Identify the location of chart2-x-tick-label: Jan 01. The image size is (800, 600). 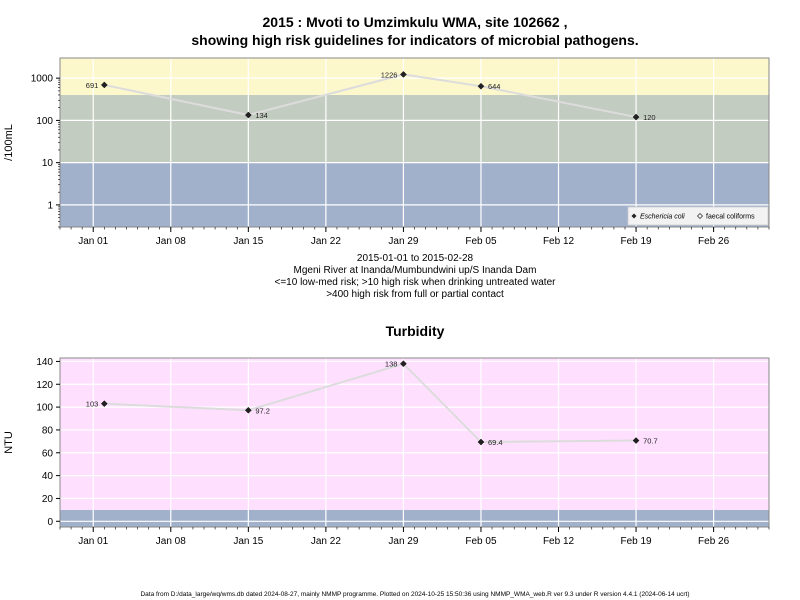
(93, 541).